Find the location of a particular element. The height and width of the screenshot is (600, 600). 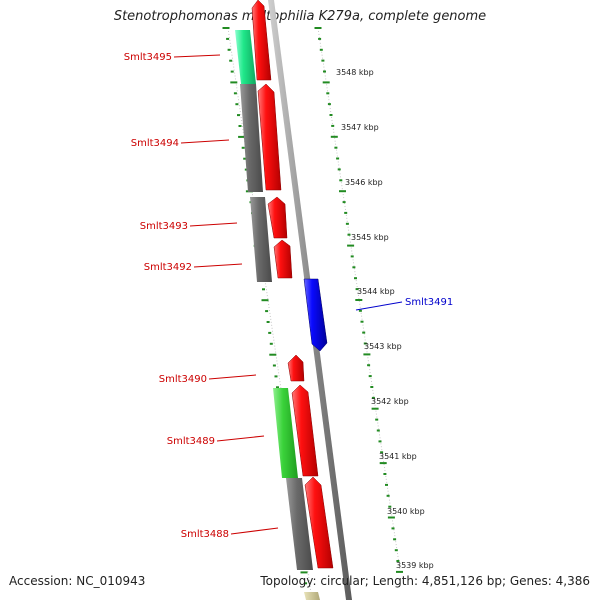

kbp-label-3540: 3540 kbp is located at coordinates (406, 511).